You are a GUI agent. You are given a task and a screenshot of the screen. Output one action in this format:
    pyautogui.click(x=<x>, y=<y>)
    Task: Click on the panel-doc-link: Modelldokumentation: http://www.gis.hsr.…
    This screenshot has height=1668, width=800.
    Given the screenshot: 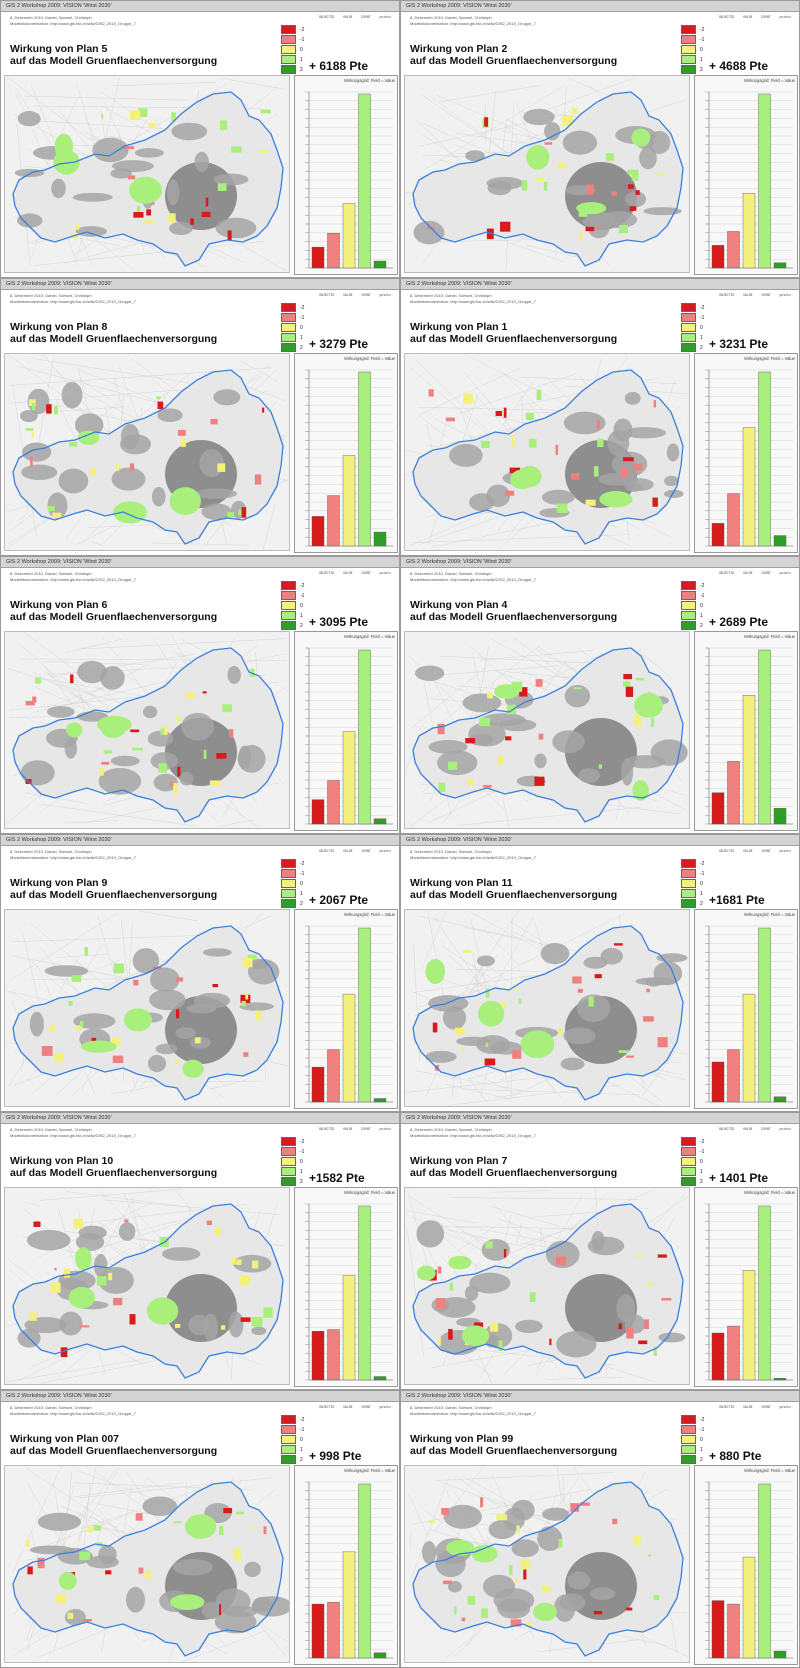 What is the action you would take?
    pyautogui.click(x=473, y=23)
    